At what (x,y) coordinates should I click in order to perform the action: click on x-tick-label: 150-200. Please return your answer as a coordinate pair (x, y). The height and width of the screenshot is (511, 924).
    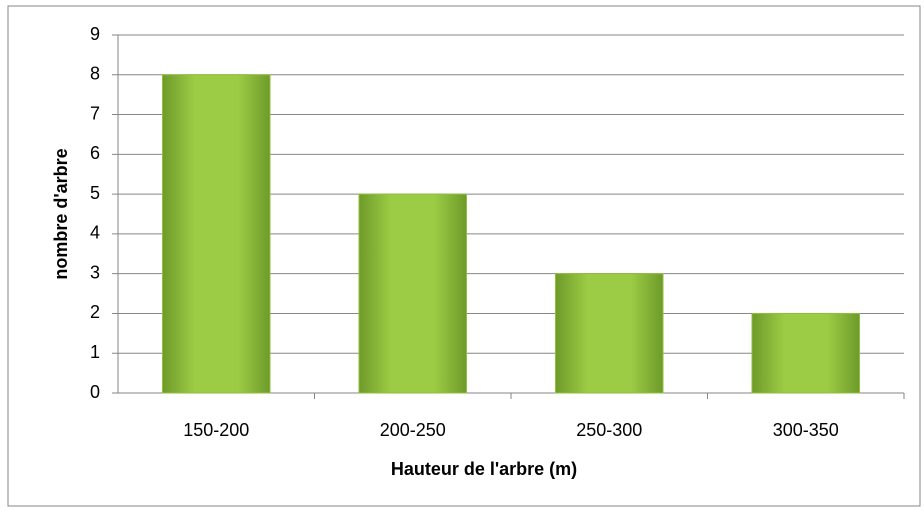
    Looking at the image, I should click on (216, 430).